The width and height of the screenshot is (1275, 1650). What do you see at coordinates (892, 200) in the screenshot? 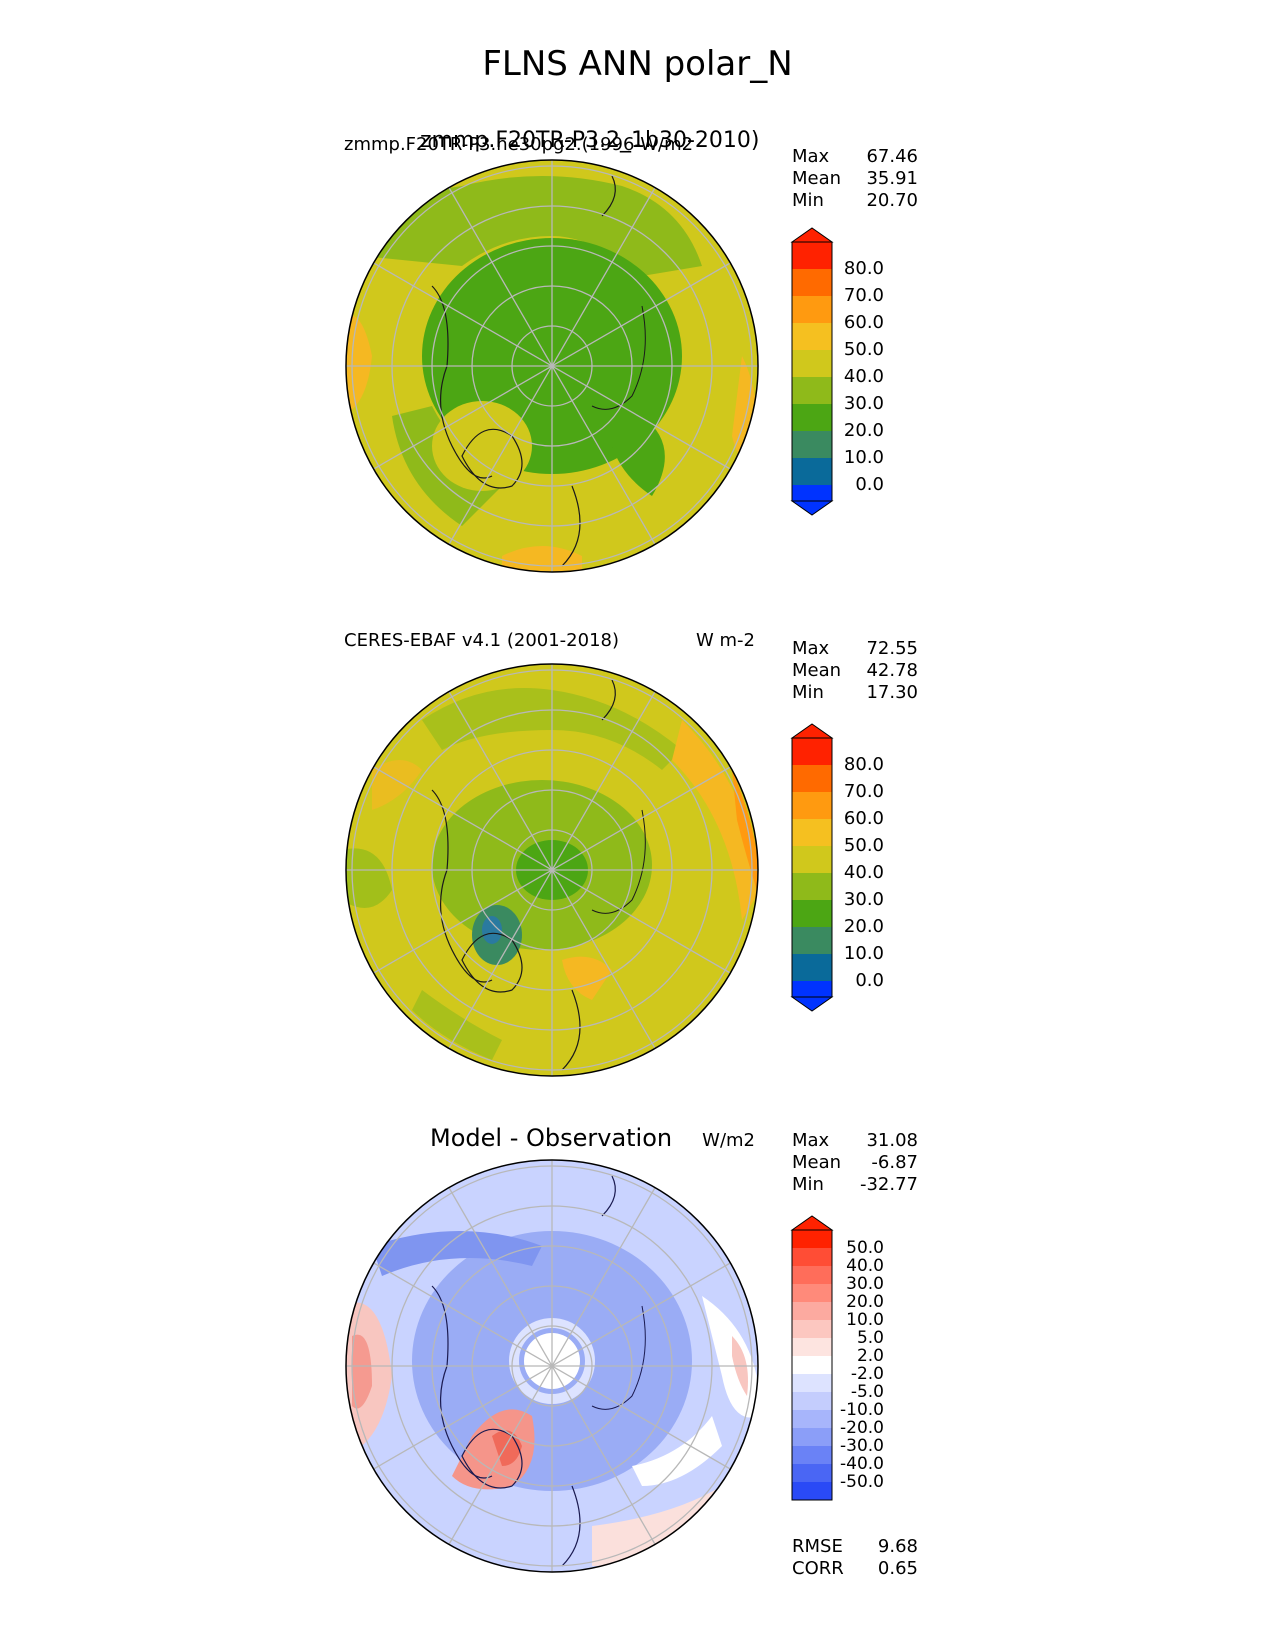
I see `min-value: 20.70` at bounding box center [892, 200].